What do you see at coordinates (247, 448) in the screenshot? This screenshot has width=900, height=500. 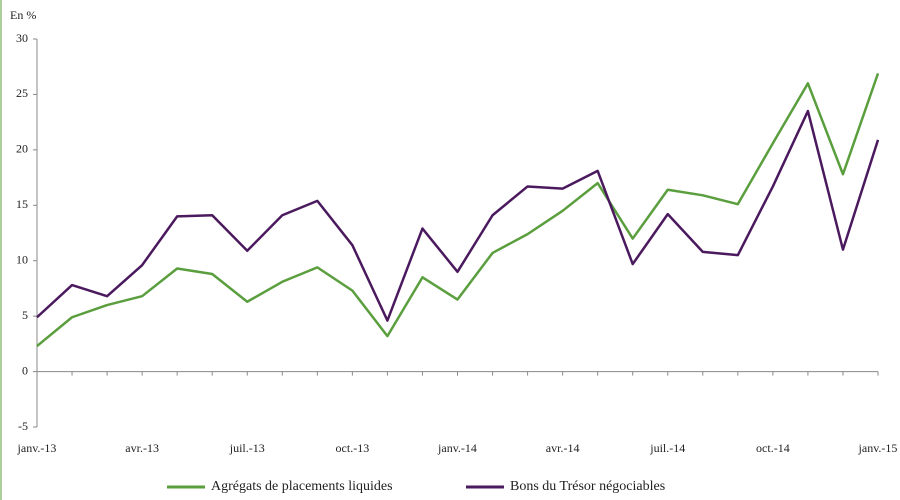 I see `x-tick-label: juil.-13` at bounding box center [247, 448].